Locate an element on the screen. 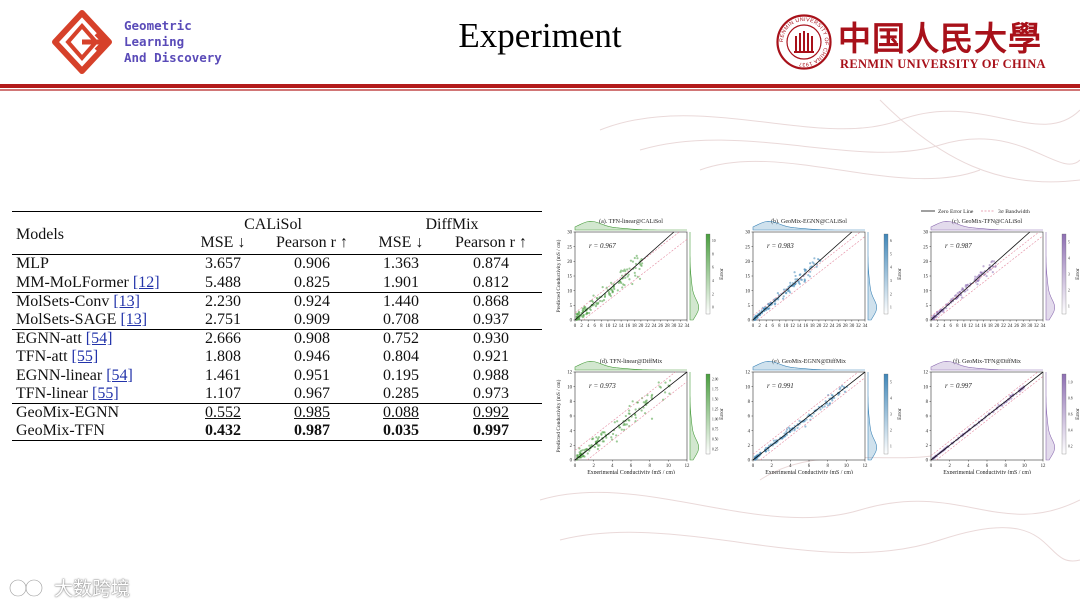 Image resolution: width=1080 pixels, height=608 pixels. y-tick-label: 25 is located at coordinates (747, 247).